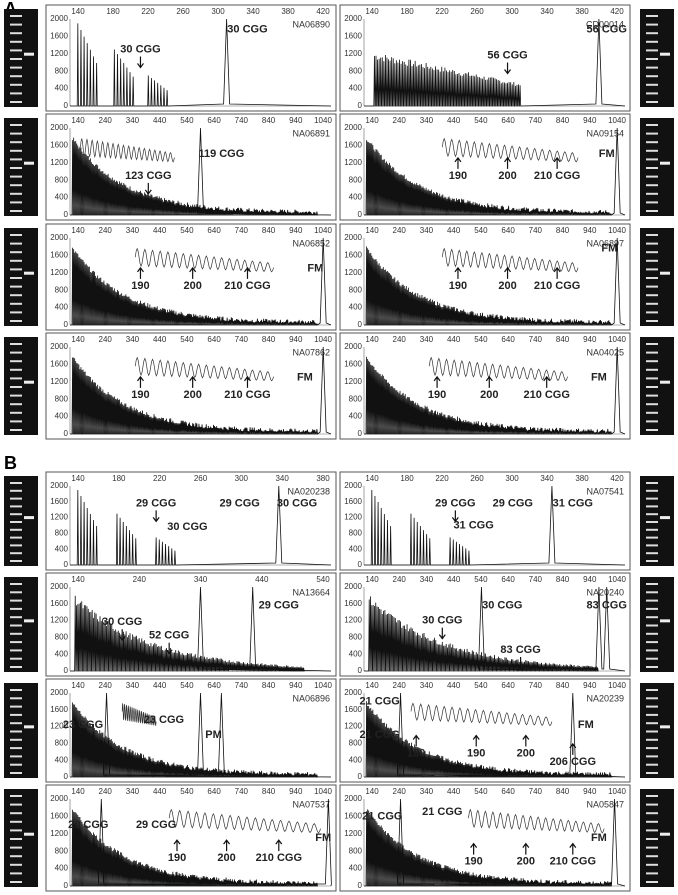 Image resolution: width=678 pixels, height=895 pixels. What do you see at coordinates (10, 463) in the screenshot?
I see `section-label: B` at bounding box center [10, 463].